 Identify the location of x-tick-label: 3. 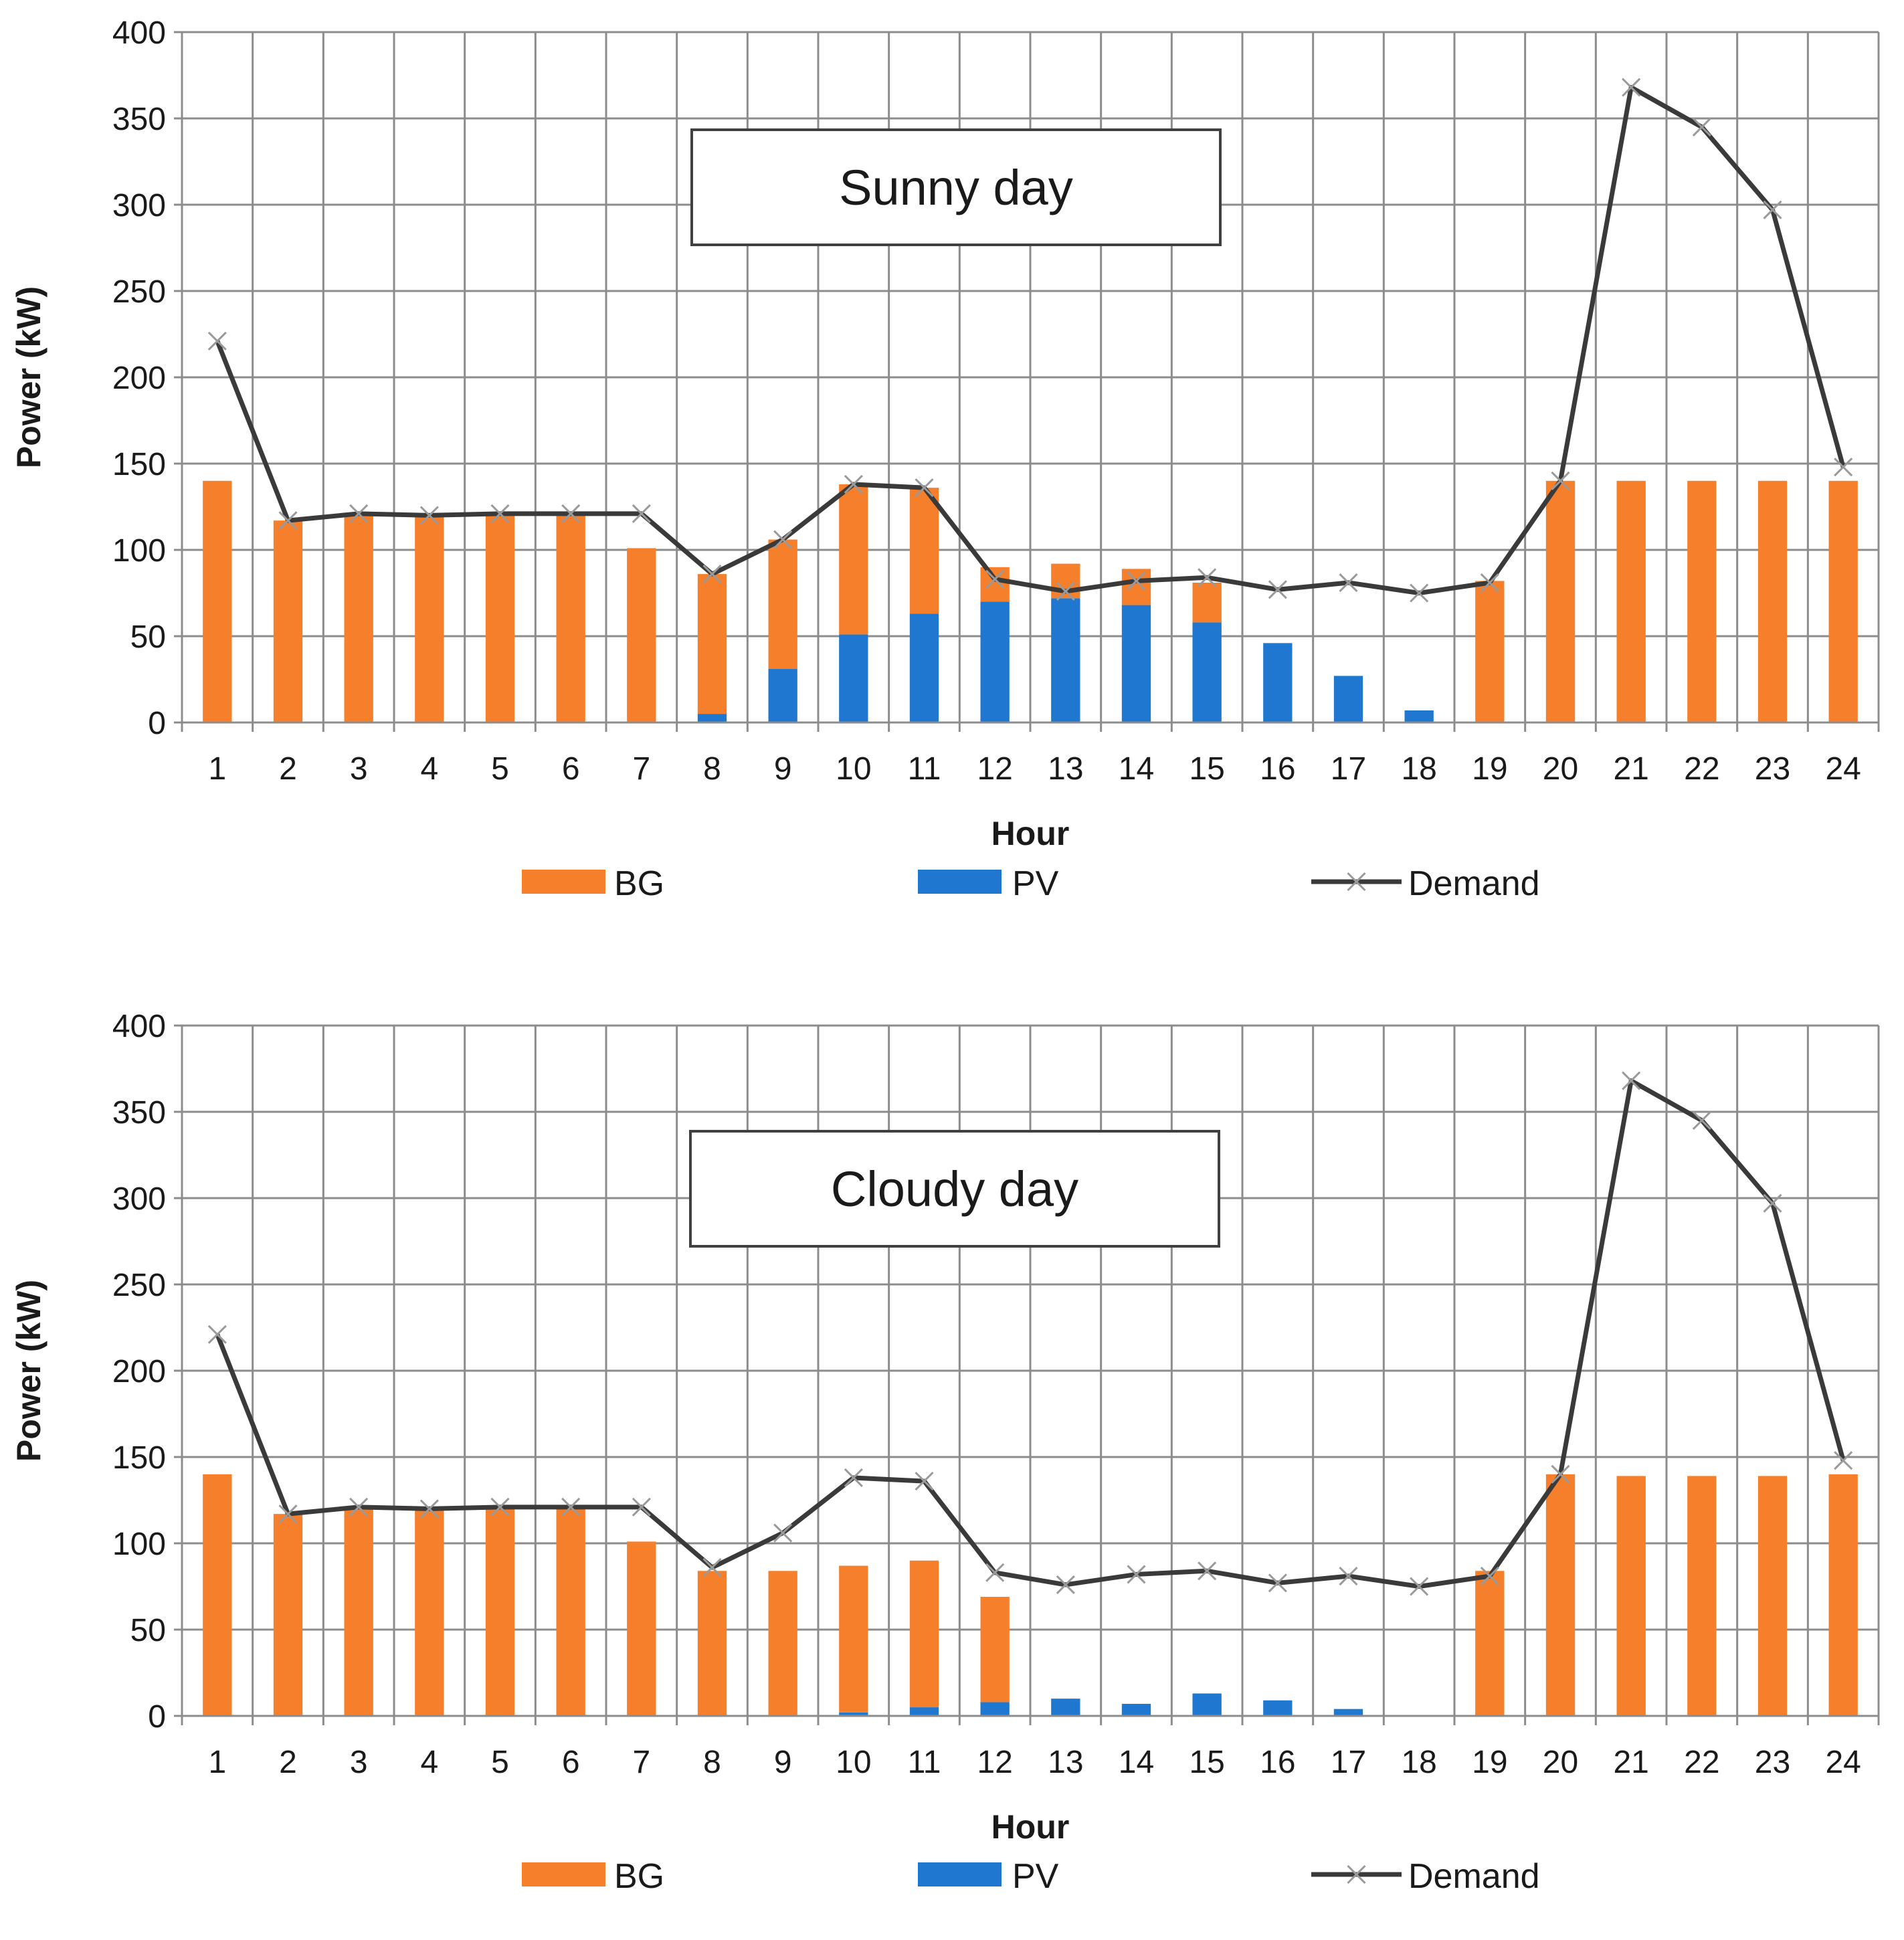
(359, 1762).